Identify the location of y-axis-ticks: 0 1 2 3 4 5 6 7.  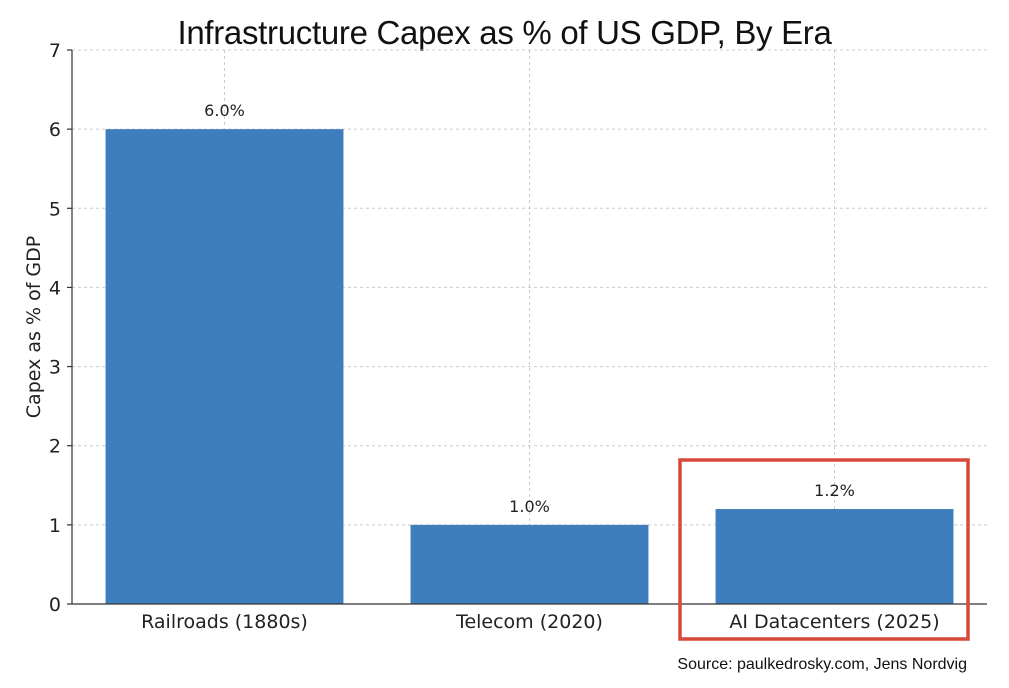
(60, 328).